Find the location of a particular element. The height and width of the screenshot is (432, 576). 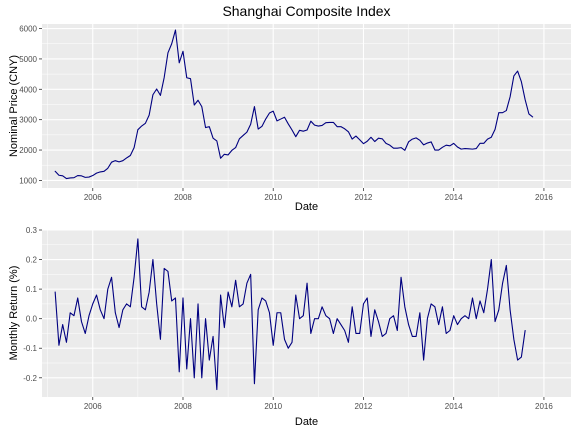

return-x-tick-label: 2016 is located at coordinates (544, 406).